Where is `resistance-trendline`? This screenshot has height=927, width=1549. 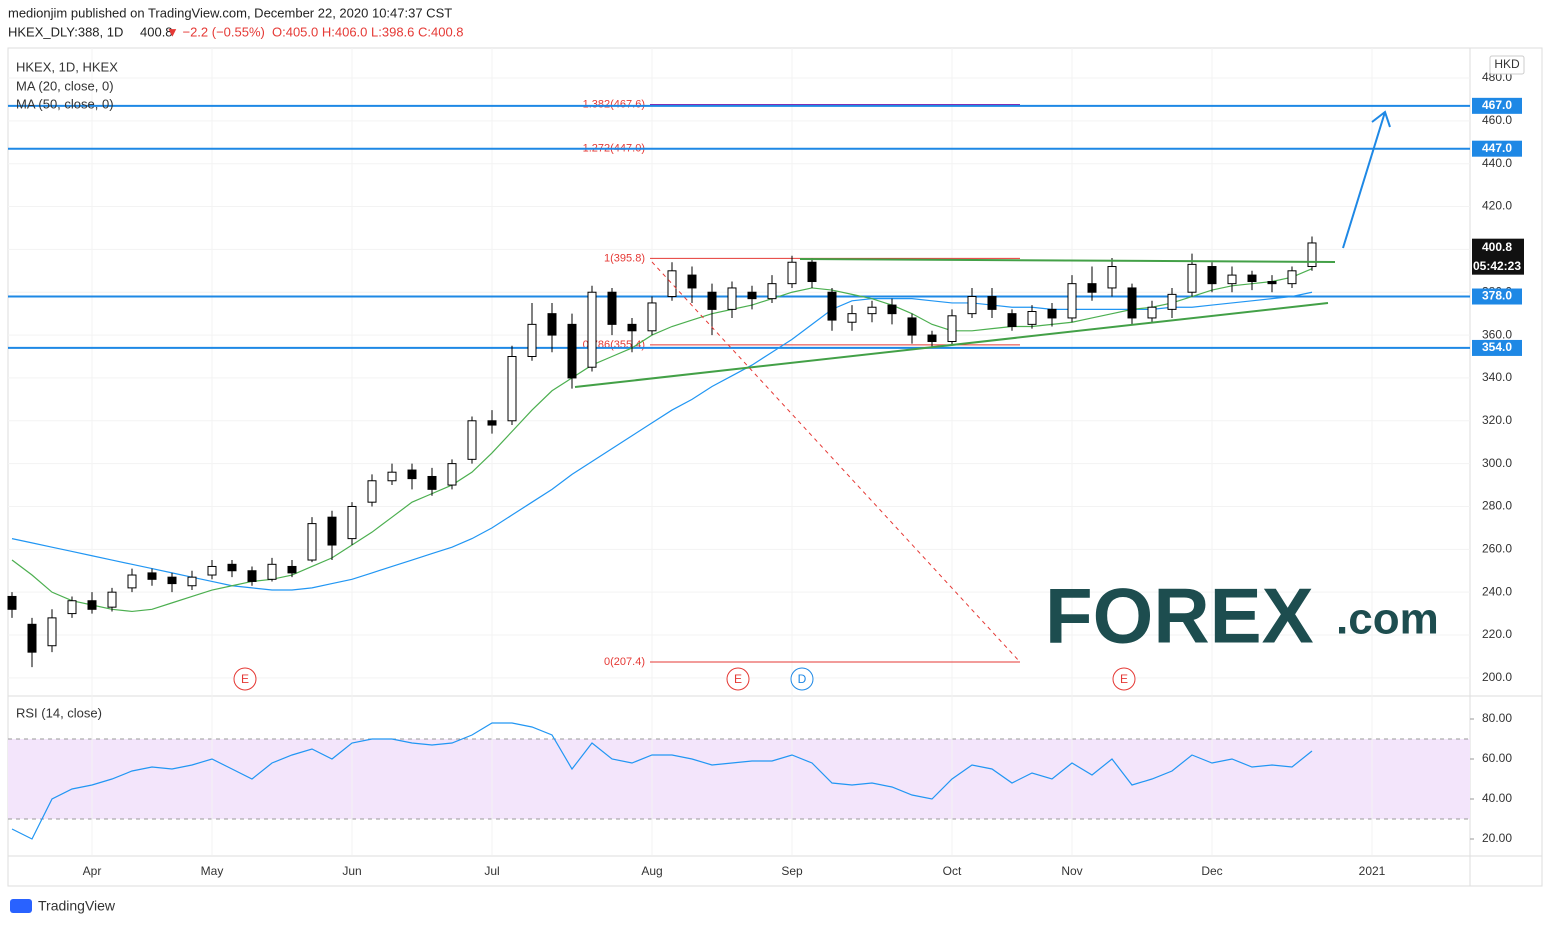 resistance-trendline is located at coordinates (1067, 260).